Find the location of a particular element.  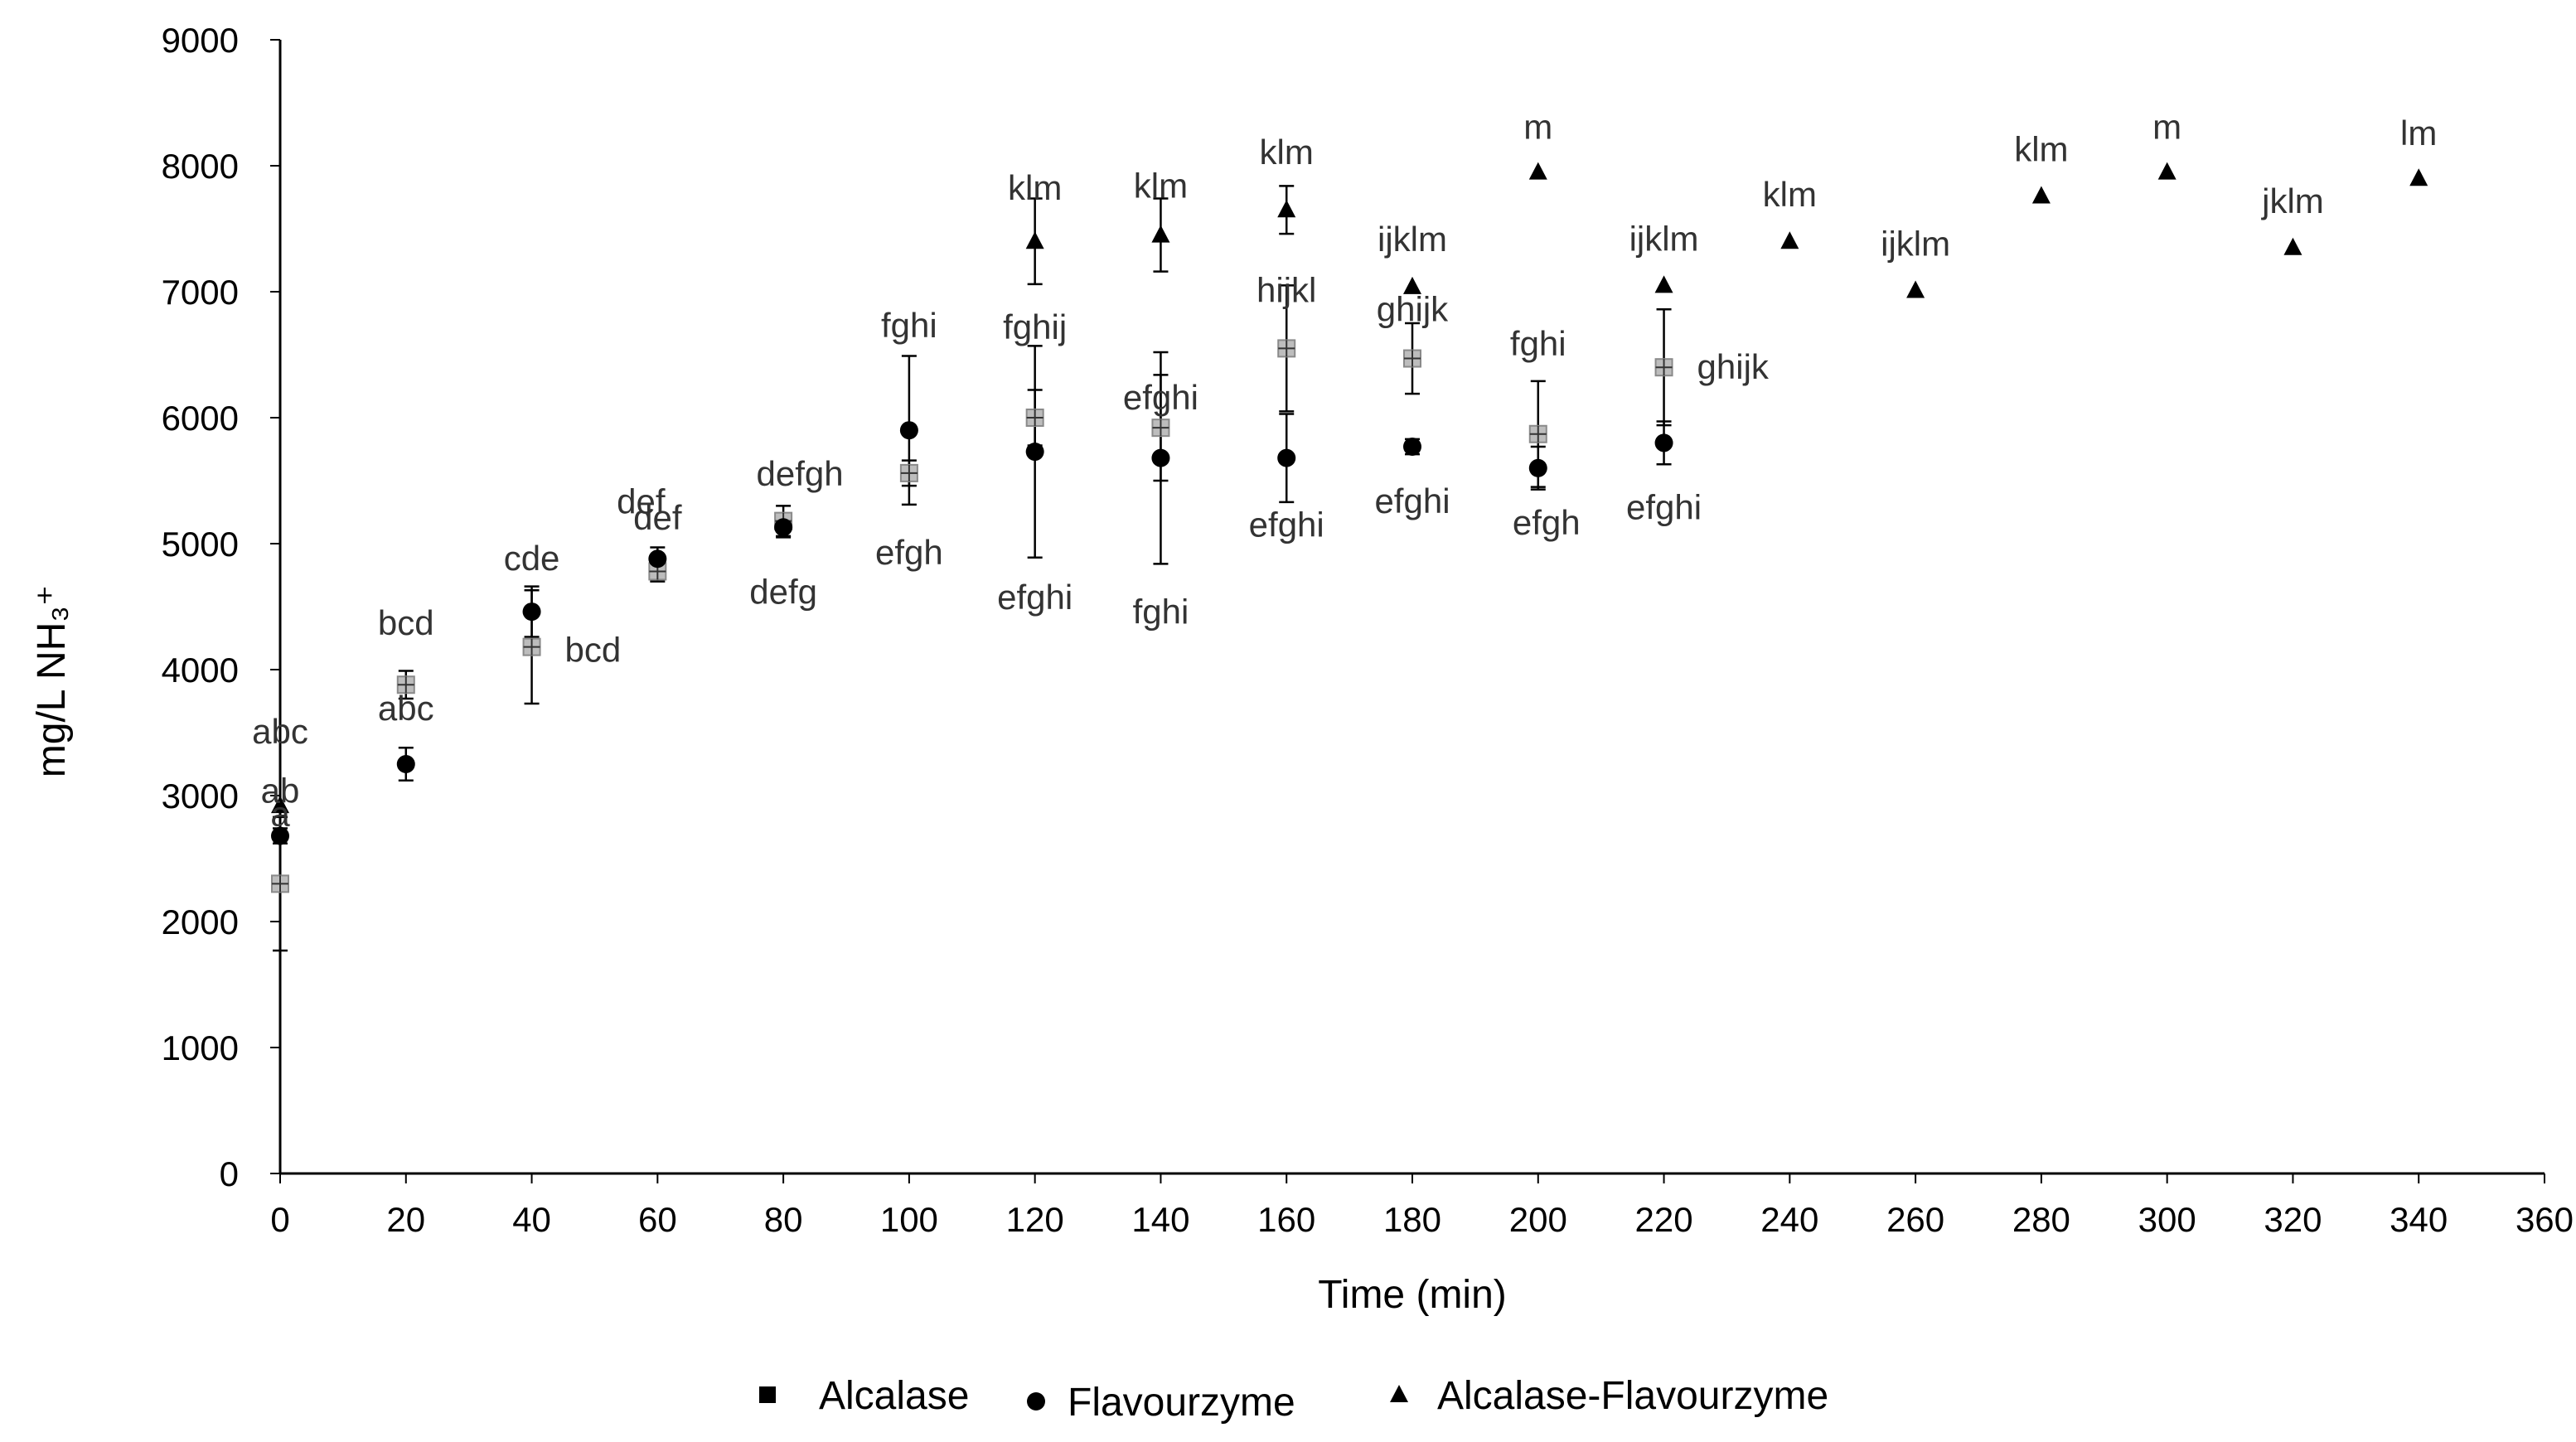

y-tick-label: 1000 is located at coordinates (200, 1047).